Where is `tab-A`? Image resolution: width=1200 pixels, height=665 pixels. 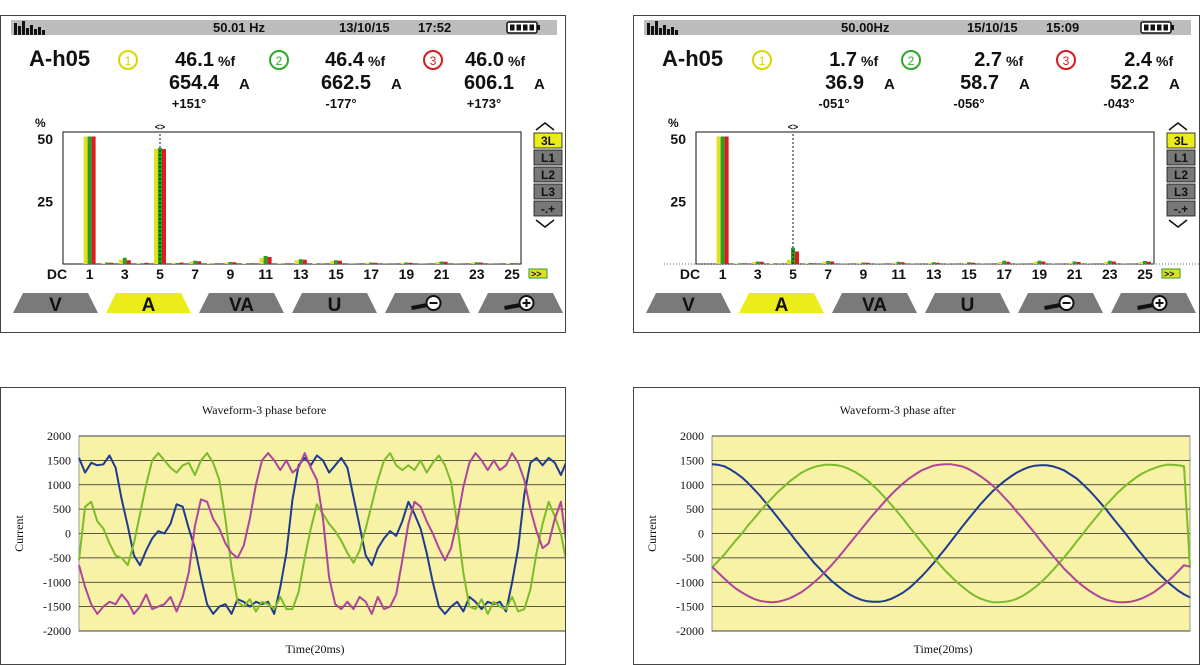 tab-A is located at coordinates (148, 303).